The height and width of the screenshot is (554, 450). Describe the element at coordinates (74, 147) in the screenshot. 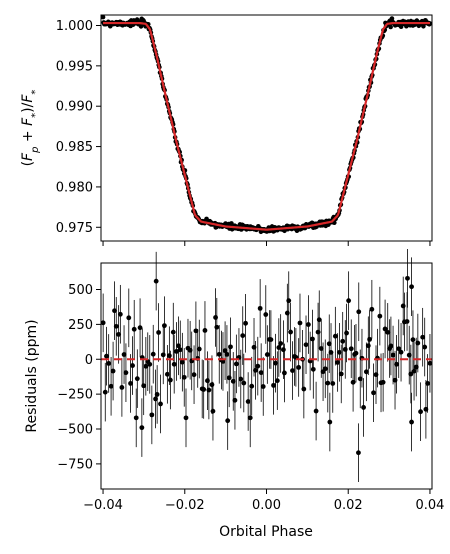

I see `top-y-tick-label: 0.985` at that location.